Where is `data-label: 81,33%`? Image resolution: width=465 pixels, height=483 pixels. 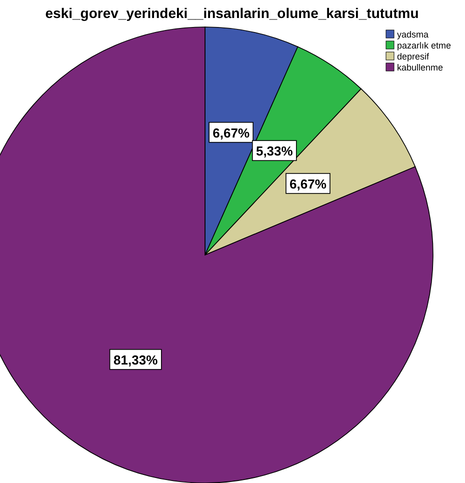
data-label: 81,33% is located at coordinates (136, 360).